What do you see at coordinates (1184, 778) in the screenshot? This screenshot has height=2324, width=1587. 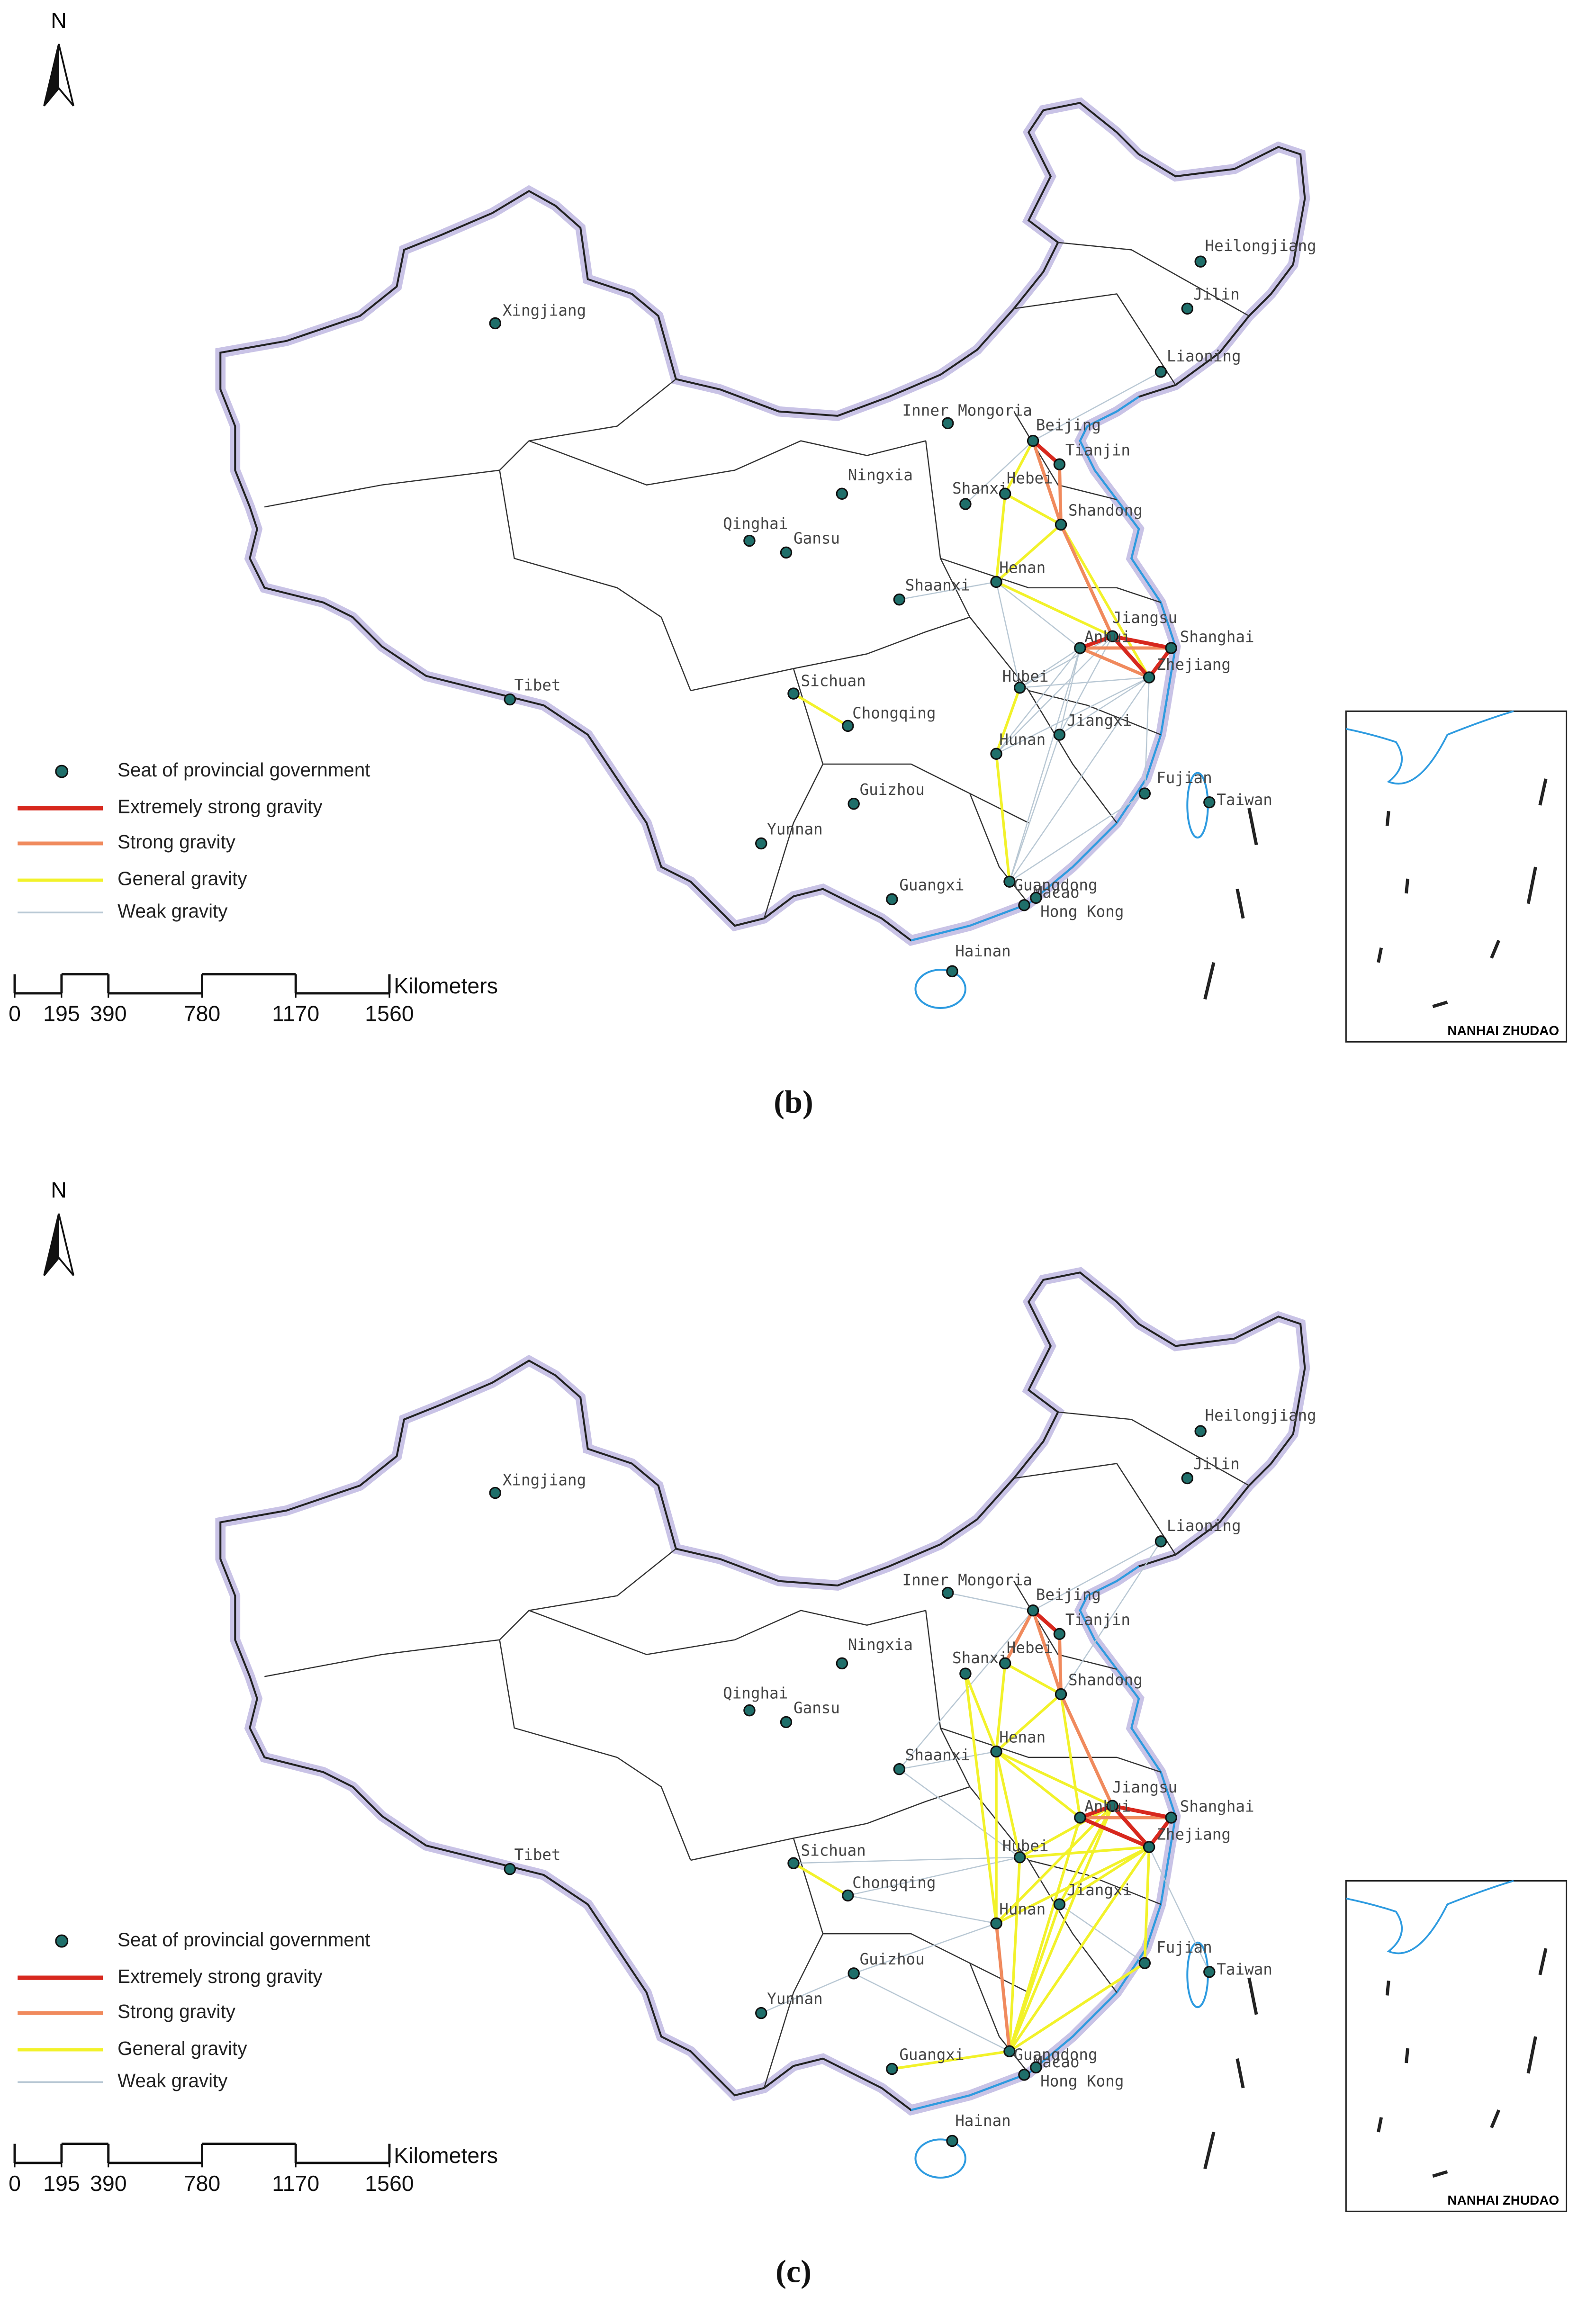 I see `province-label: Fujian` at bounding box center [1184, 778].